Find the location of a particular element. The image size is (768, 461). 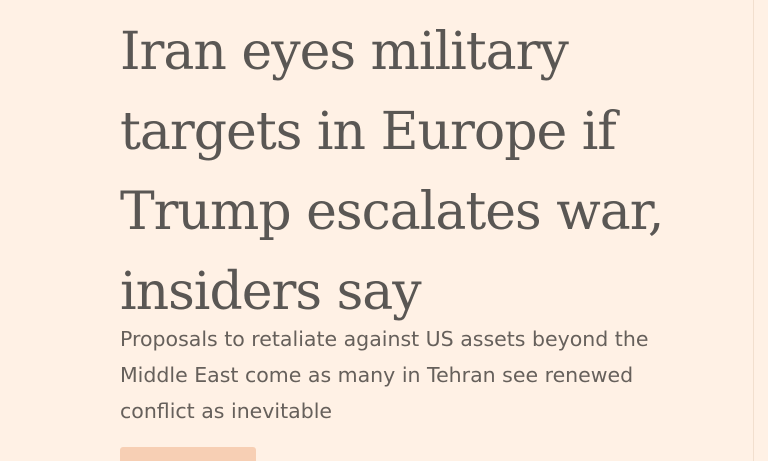

page-divider is located at coordinates (753, 230).